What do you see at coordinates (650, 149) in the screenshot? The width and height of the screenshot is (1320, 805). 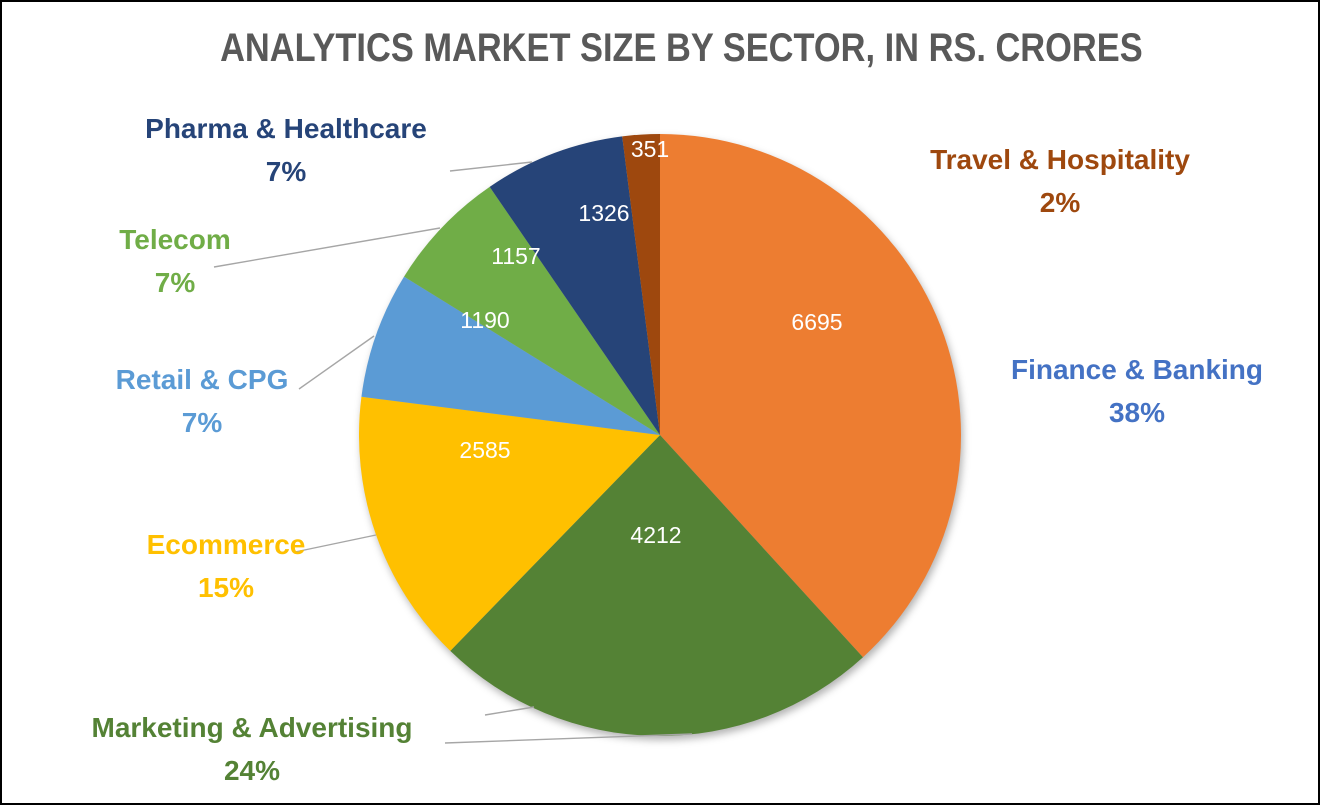 I see `value-label-travel-hospitality: 351` at bounding box center [650, 149].